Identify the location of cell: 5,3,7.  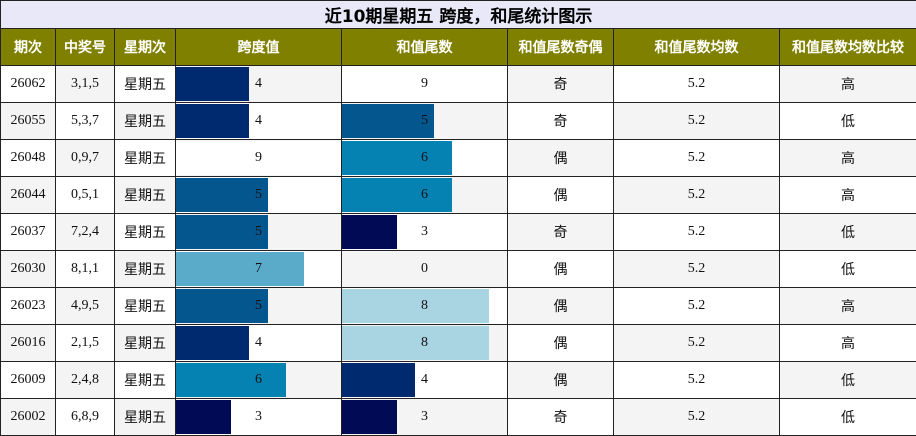
(85, 121).